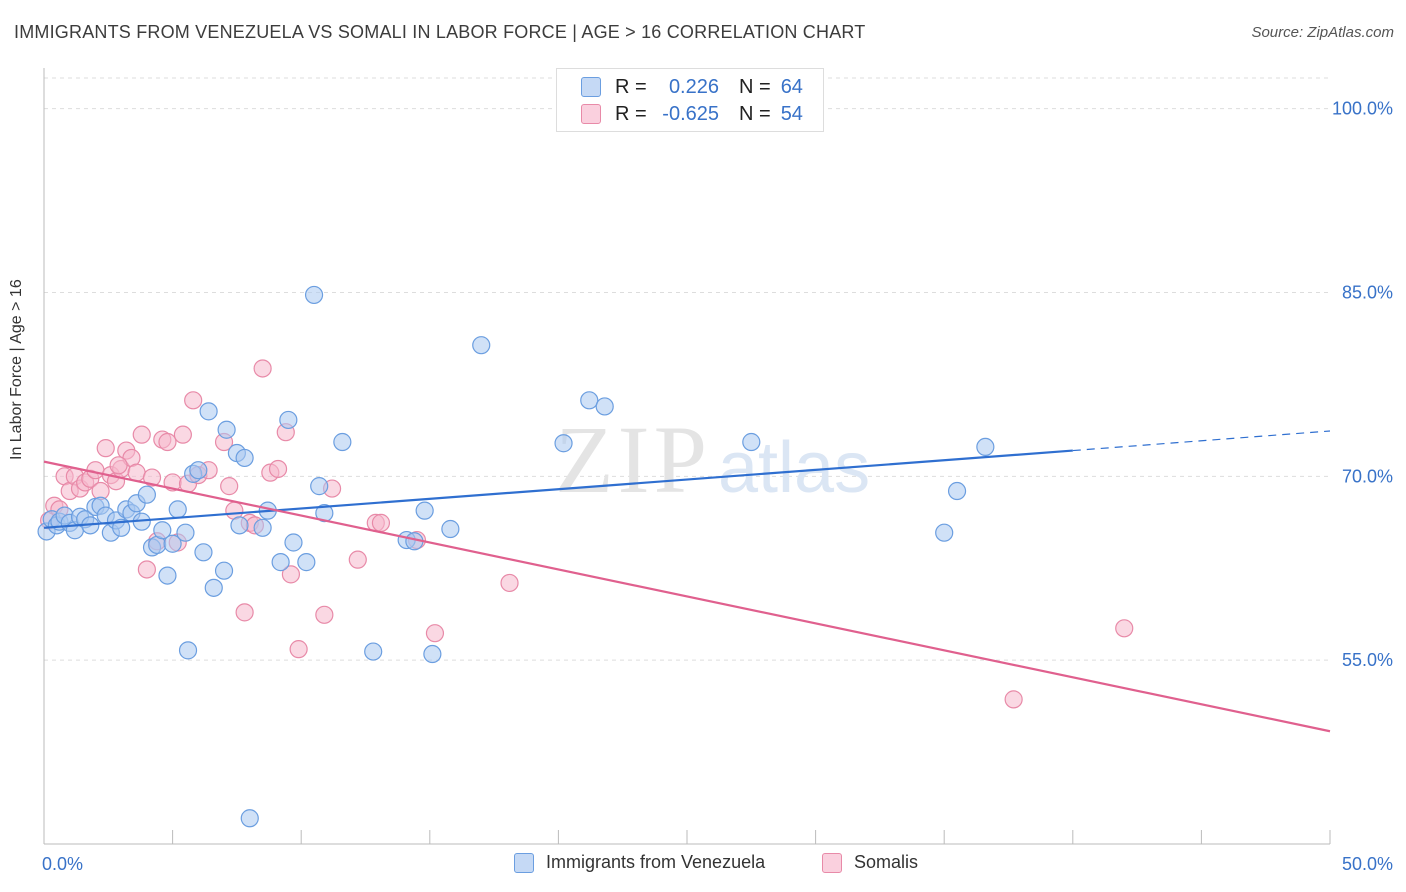  What do you see at coordinates (591, 114) in the screenshot?
I see `legend-swatch-pink` at bounding box center [591, 114].